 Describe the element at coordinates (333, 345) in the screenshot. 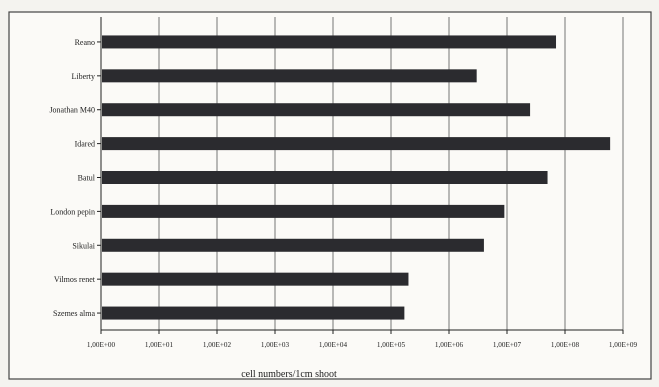

I see `x-tick-label: 1,00E+04` at that location.